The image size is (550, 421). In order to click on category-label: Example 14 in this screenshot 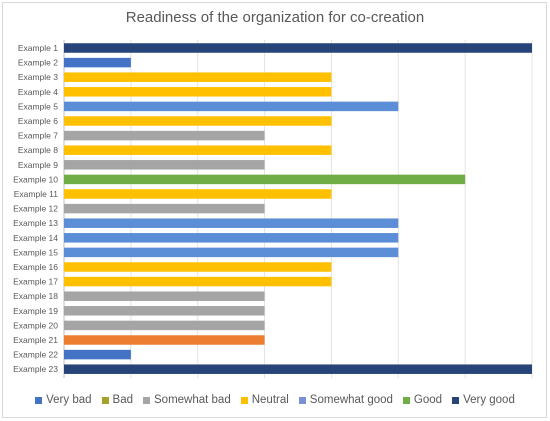, I will do `click(35, 238)`.